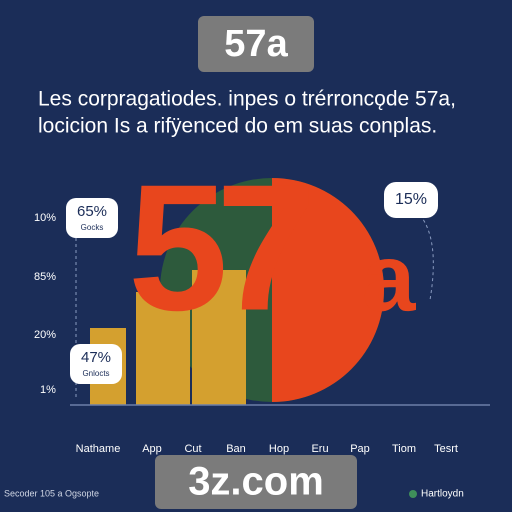 Image resolution: width=512 pixels, height=517 pixels. What do you see at coordinates (446, 449) in the screenshot?
I see `x-label: Tesrt` at bounding box center [446, 449].